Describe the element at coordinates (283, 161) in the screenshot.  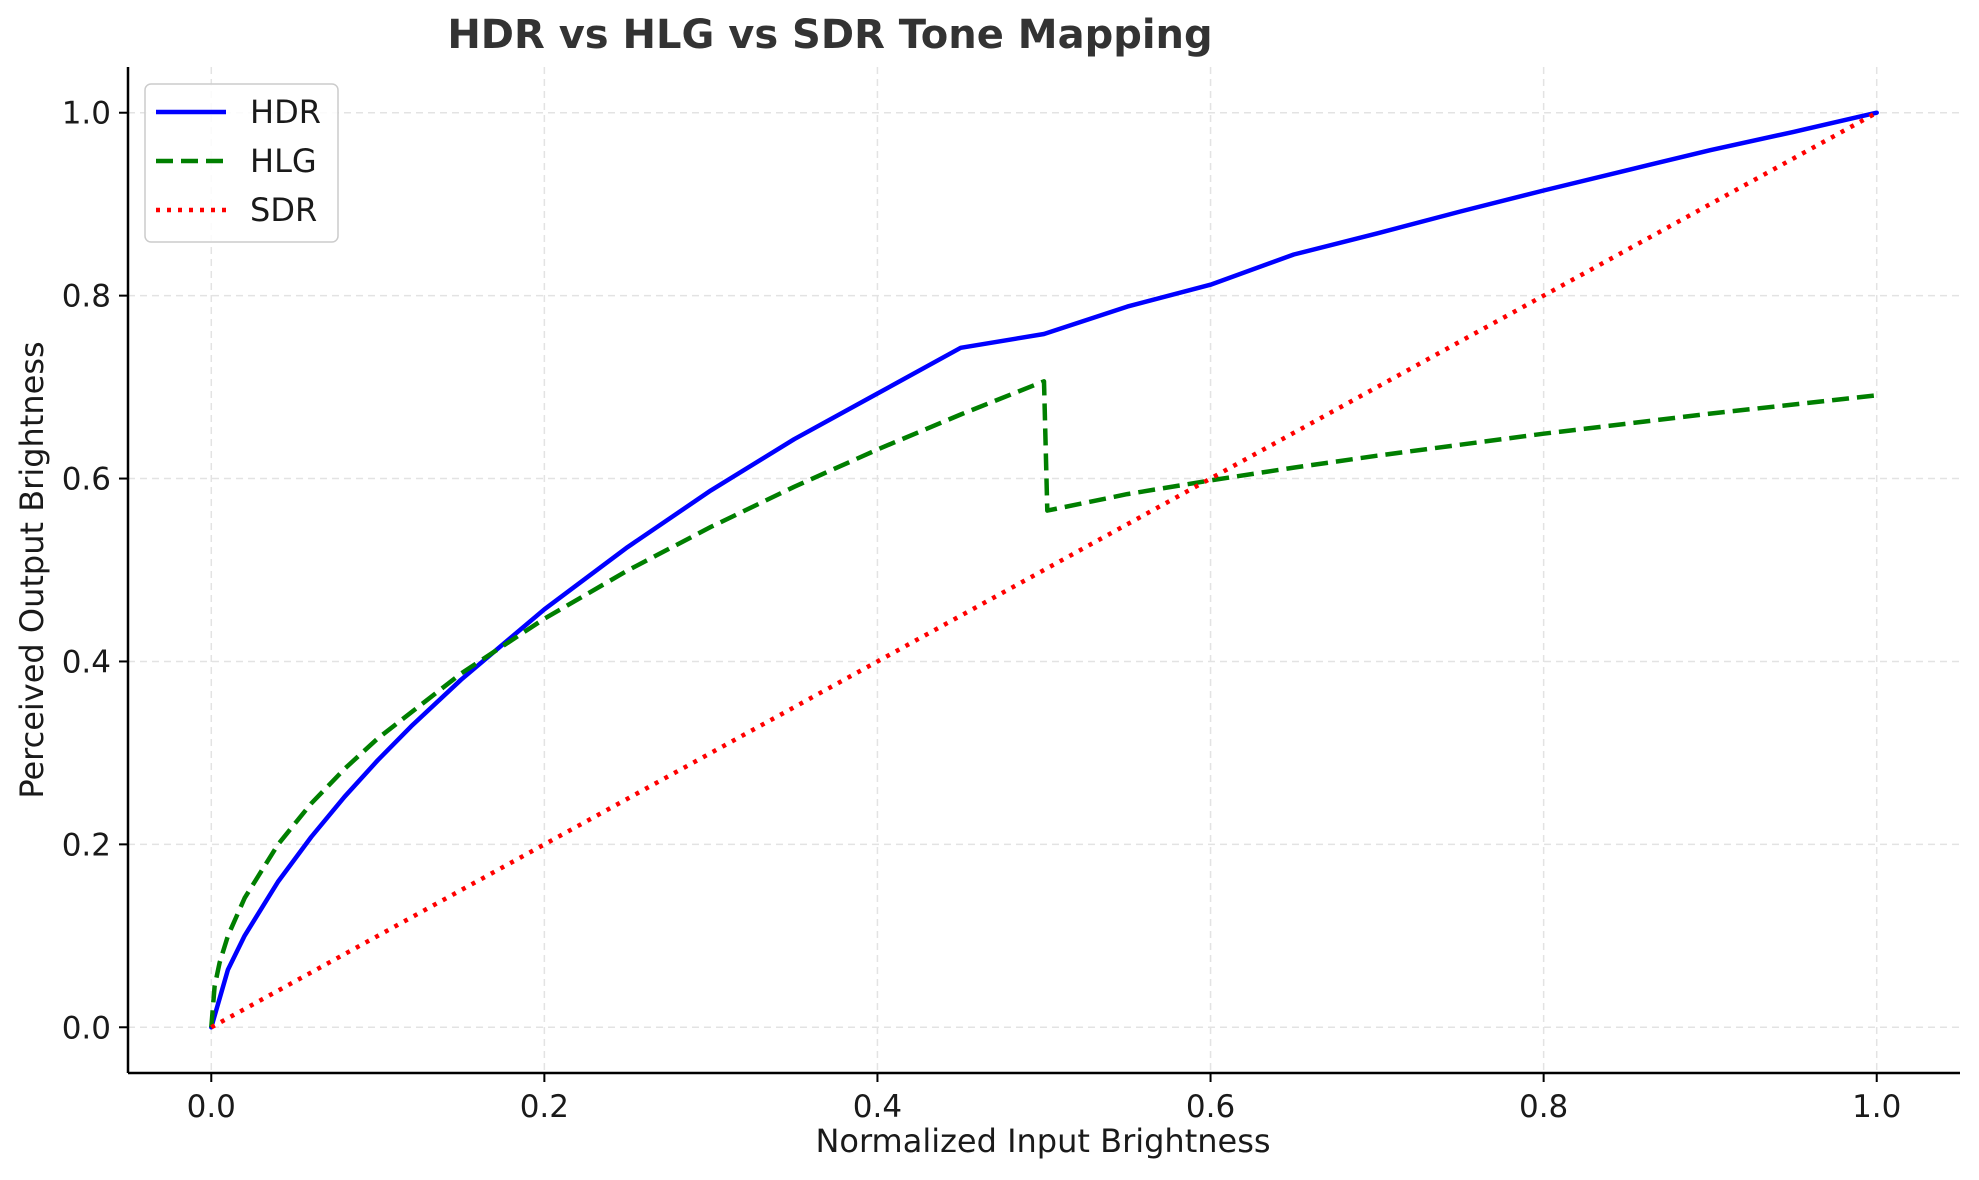
I see `legend-label-hlg: HLG` at that location.